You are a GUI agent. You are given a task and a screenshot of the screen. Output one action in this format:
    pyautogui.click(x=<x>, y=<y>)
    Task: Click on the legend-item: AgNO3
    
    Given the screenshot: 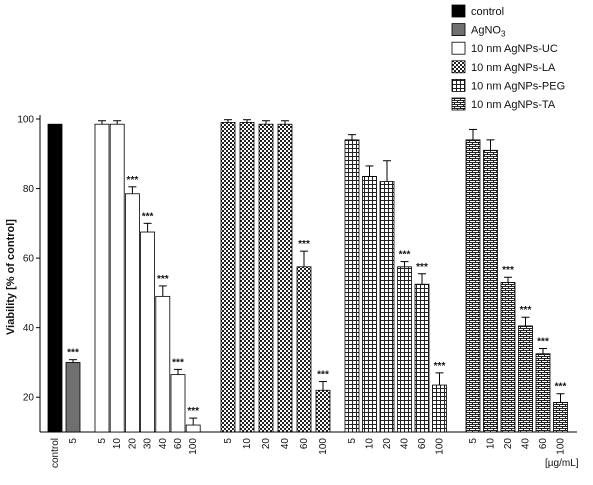 What is the action you would take?
    pyautogui.click(x=478, y=31)
    